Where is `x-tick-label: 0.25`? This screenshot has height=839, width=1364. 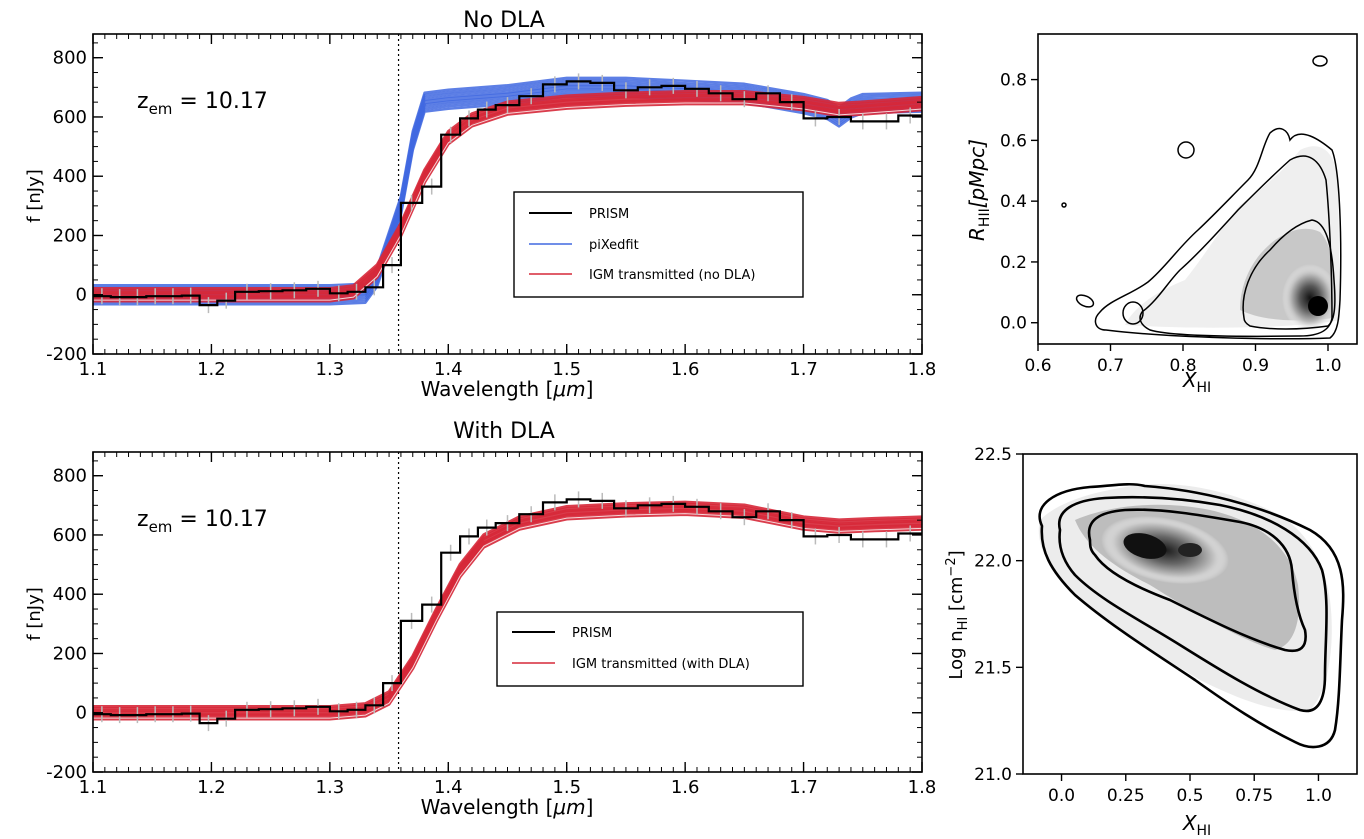
x-tick-label: 0.25 is located at coordinates (1126, 796).